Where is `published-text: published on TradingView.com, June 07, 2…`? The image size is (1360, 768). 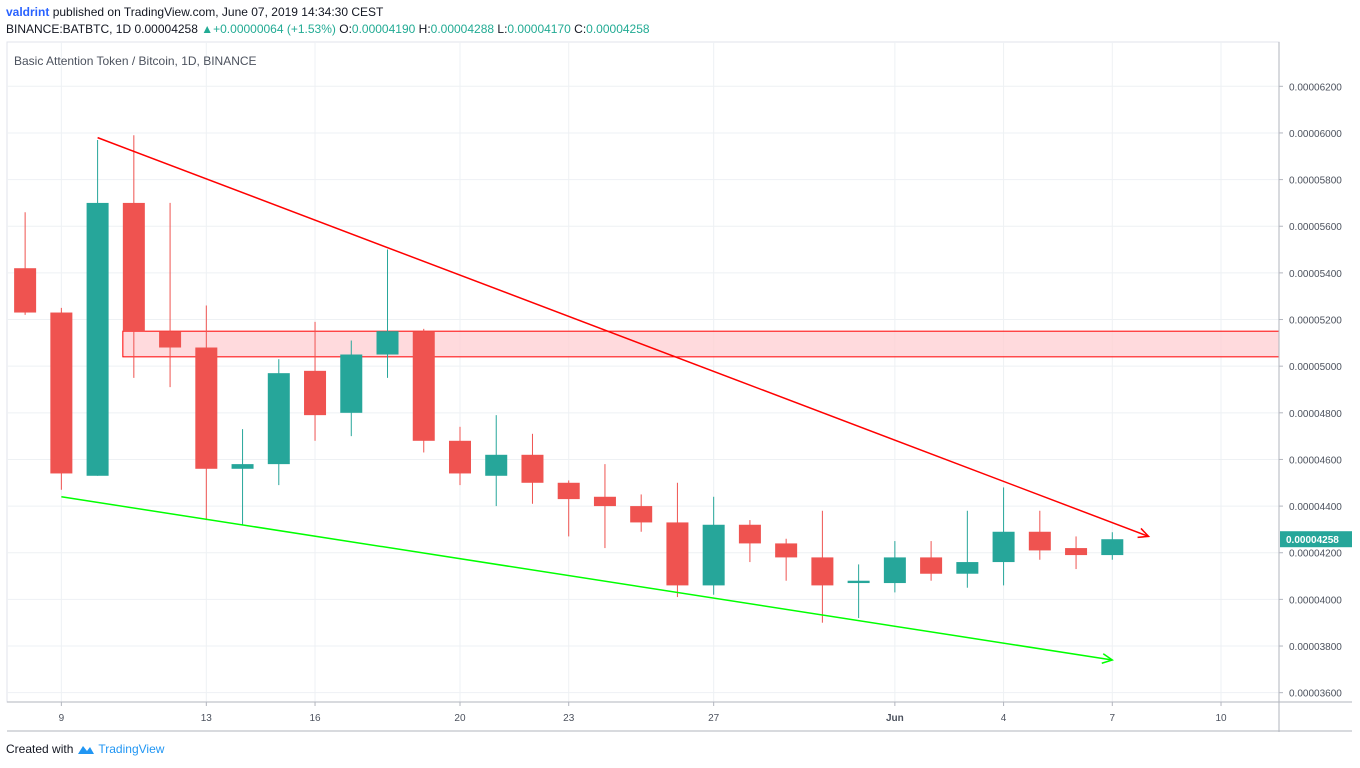 published-text: published on TradingView.com, June 07, 2… is located at coordinates (218, 12).